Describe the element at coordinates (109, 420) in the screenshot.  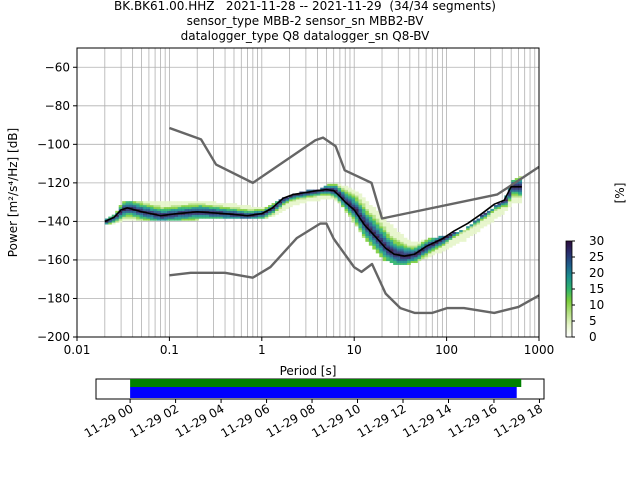
I see `timeline-tick-label: 11-29 00` at that location.